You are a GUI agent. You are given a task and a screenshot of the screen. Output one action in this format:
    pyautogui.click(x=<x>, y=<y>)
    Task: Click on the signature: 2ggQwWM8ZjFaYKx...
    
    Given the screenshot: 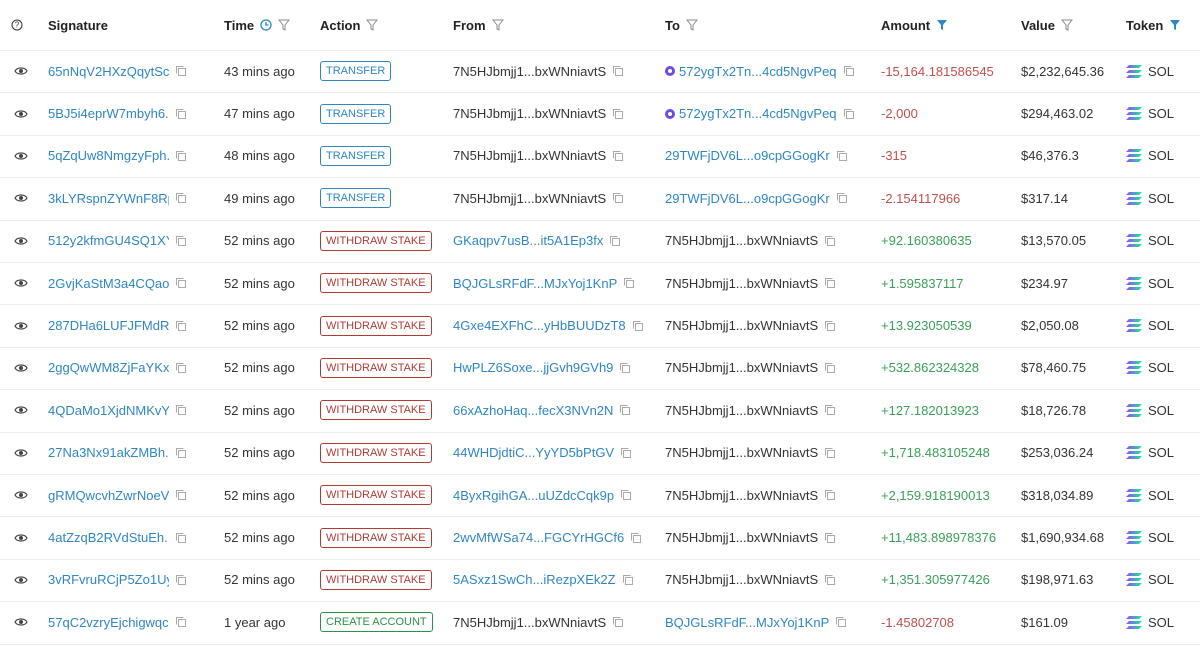 What is the action you would take?
    pyautogui.click(x=108, y=368)
    